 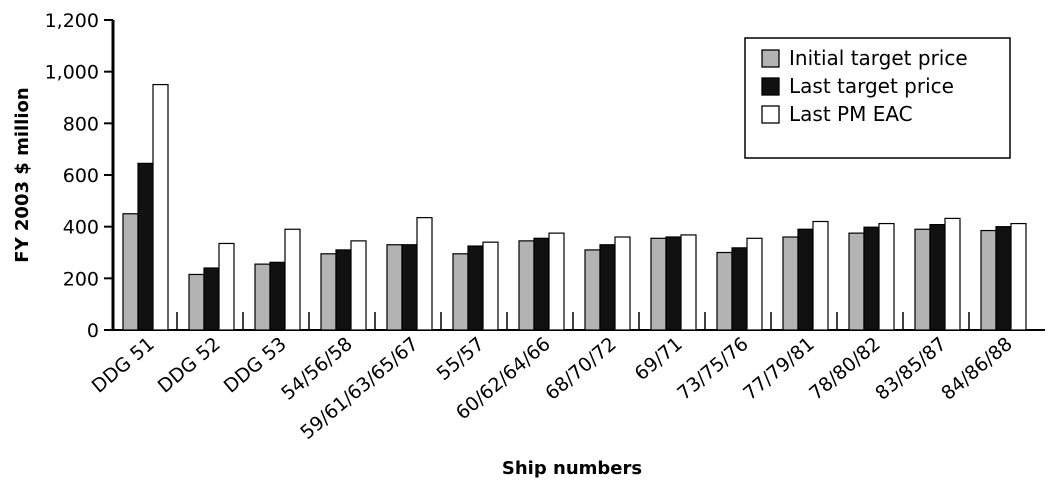 What do you see at coordinates (461, 359) in the screenshot?
I see `x-category-label: 55/57` at bounding box center [461, 359].